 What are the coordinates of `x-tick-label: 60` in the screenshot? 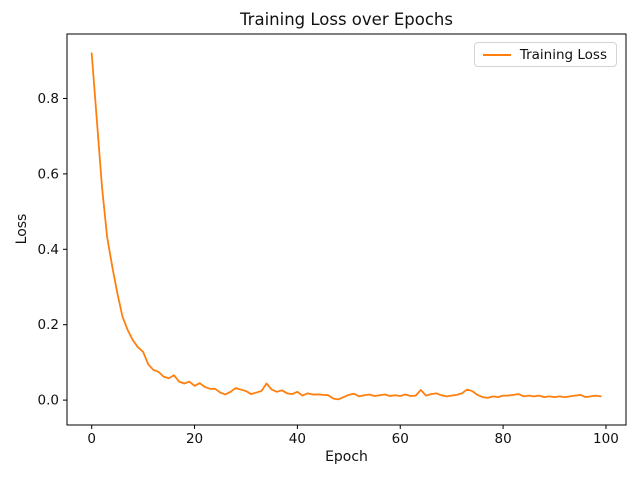 It's located at (400, 439).